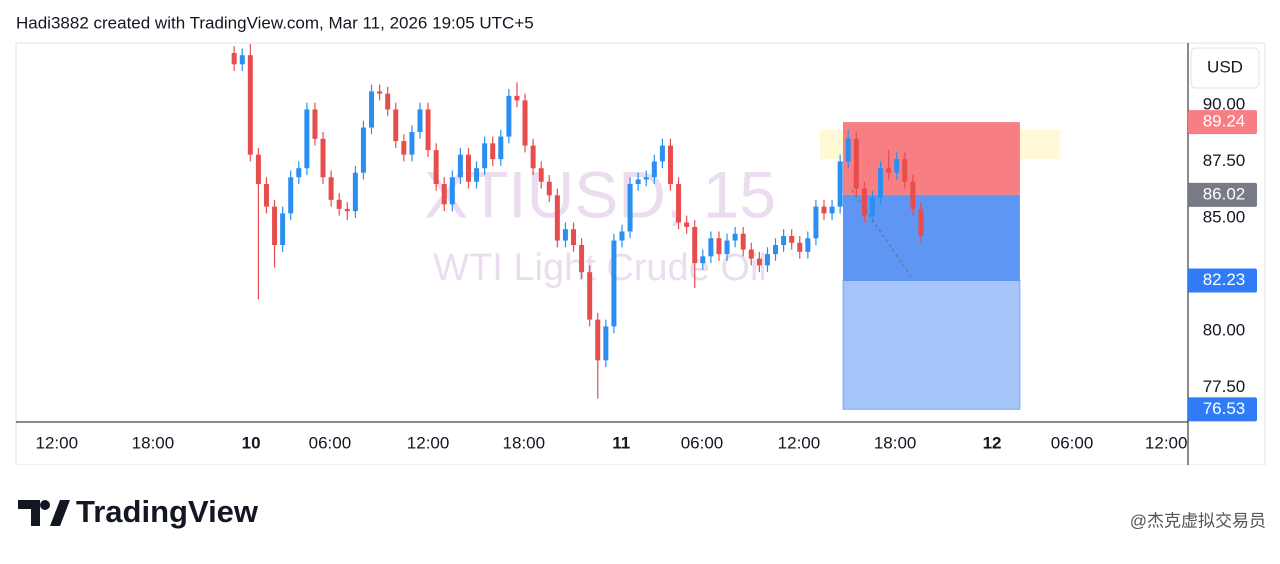 Image resolution: width=1280 pixels, height=564 pixels. What do you see at coordinates (1224, 279) in the screenshot?
I see `price-label: 82.23` at bounding box center [1224, 279].